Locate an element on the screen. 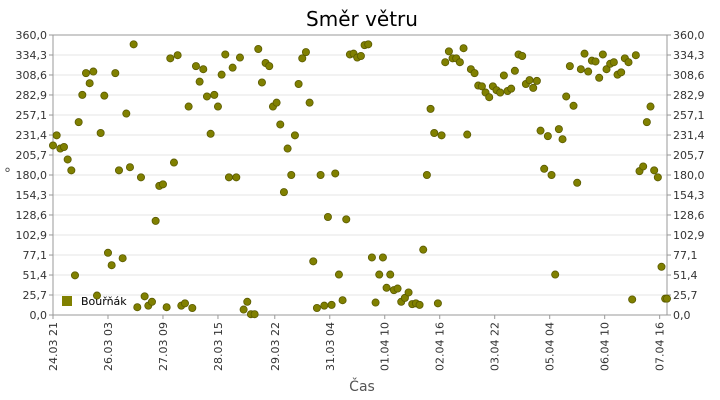  legend: Bouřňák is located at coordinates (94, 301).